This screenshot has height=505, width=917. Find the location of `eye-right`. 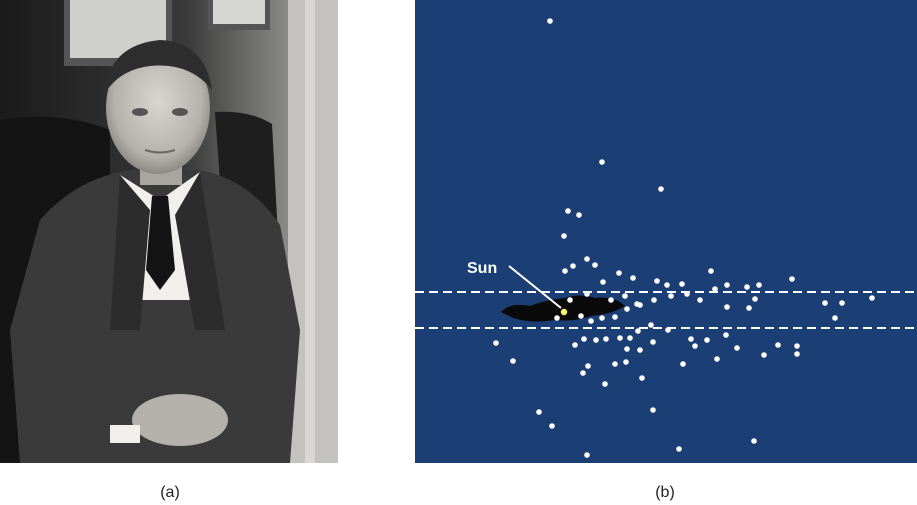

eye-right is located at coordinates (180, 112).